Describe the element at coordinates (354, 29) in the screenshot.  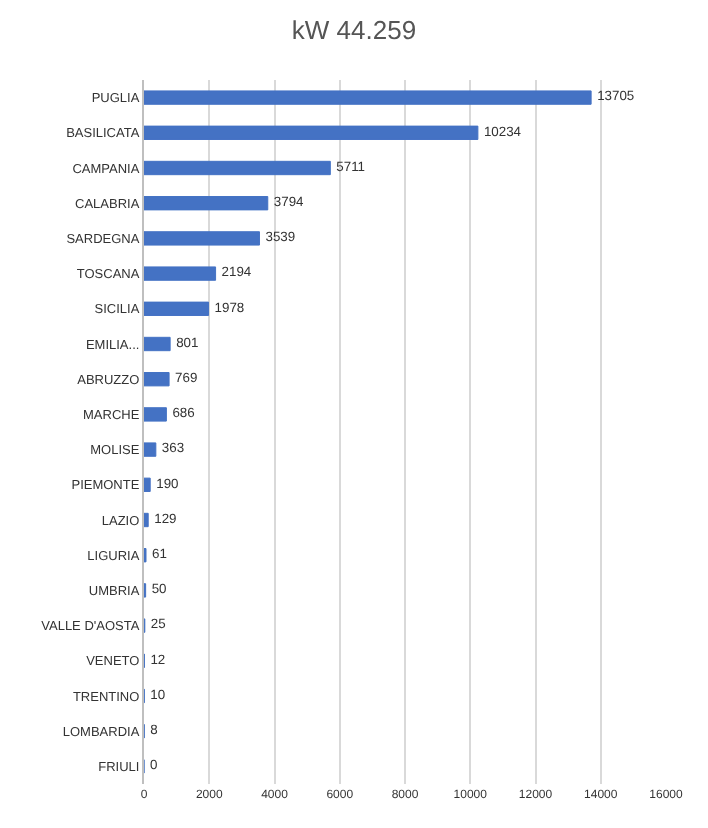
I see `chart-title: kW 44.259` at that location.